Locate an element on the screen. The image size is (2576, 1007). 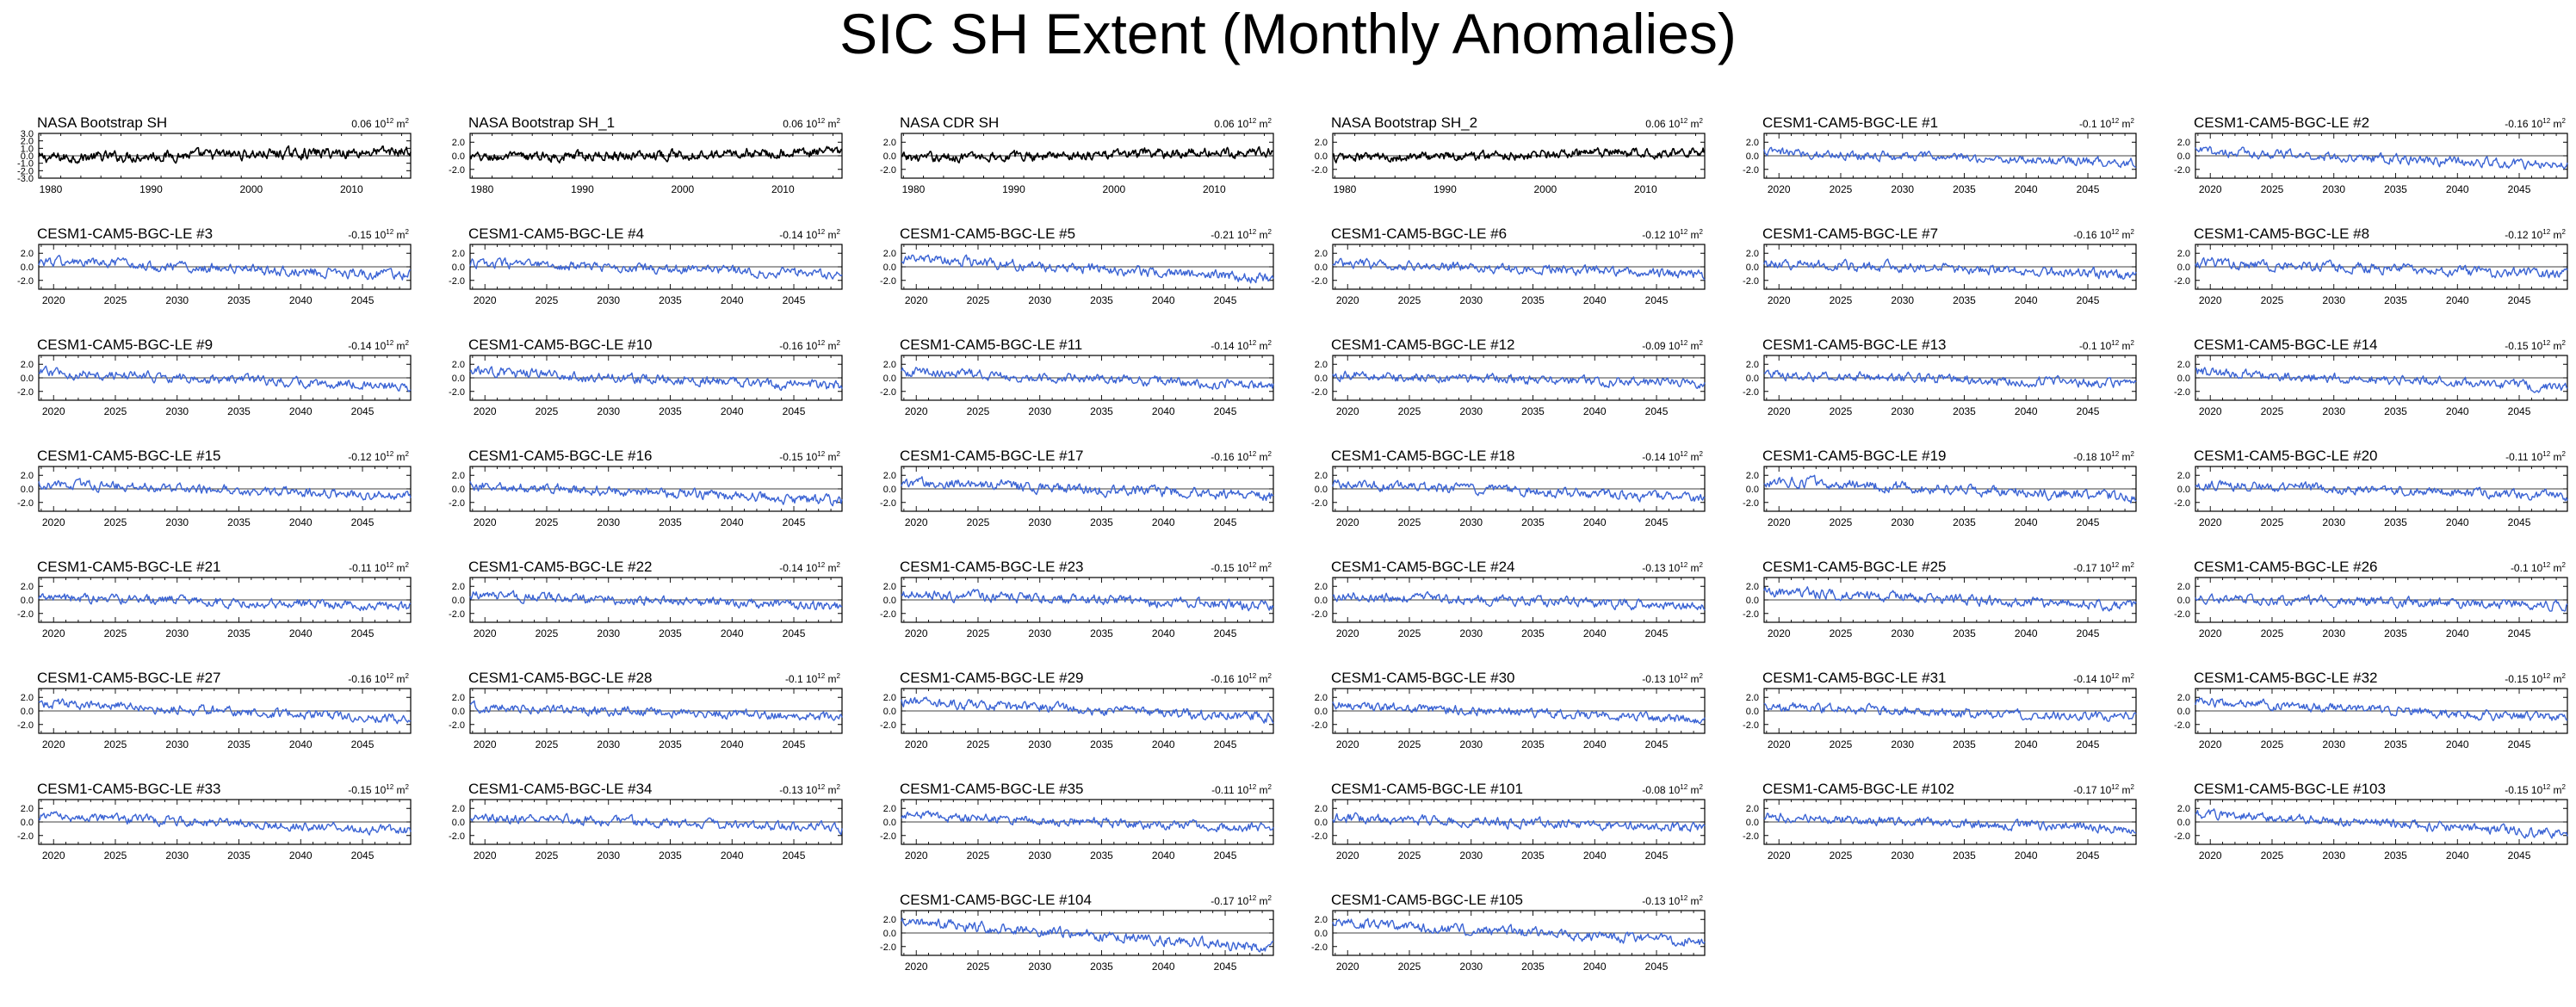
x-tick-label: 1990 is located at coordinates (582, 189).